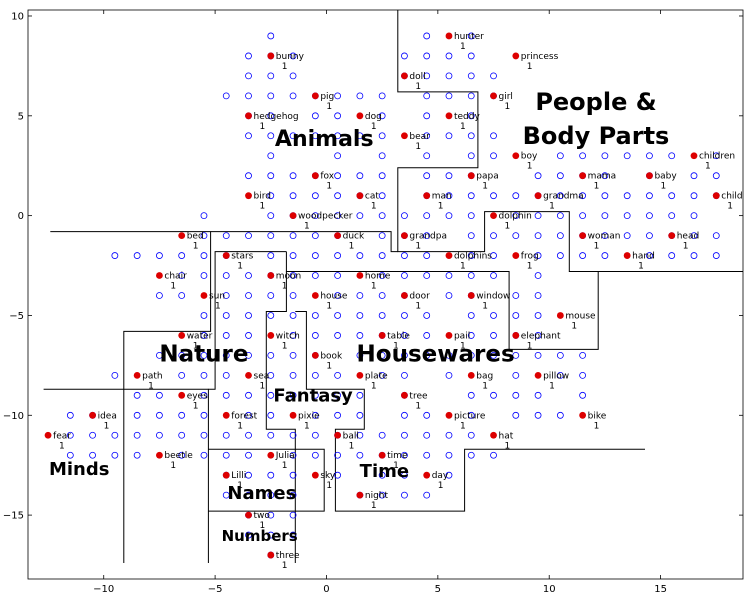  What do you see at coordinates (398, 336) in the screenshot?
I see `word-label: table` at bounding box center [398, 336].